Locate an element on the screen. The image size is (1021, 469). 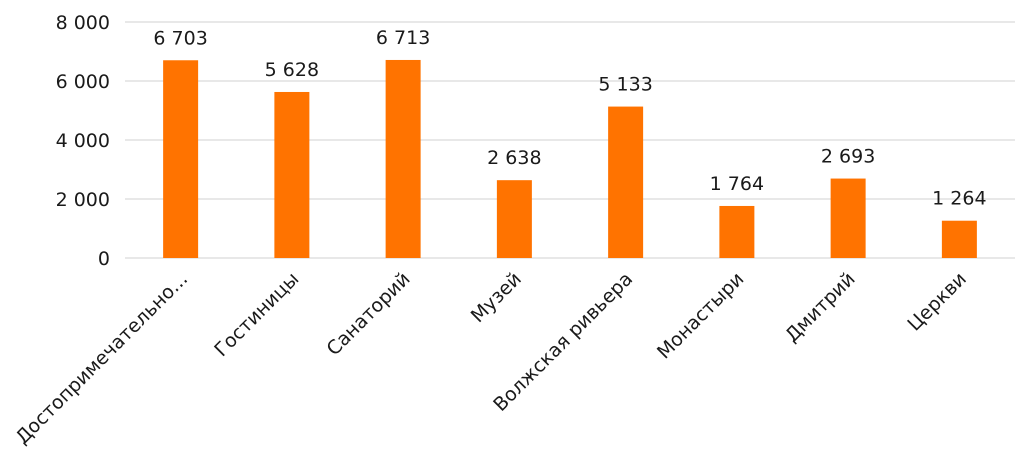
data-label-0: 6 703 is located at coordinates (180, 38).